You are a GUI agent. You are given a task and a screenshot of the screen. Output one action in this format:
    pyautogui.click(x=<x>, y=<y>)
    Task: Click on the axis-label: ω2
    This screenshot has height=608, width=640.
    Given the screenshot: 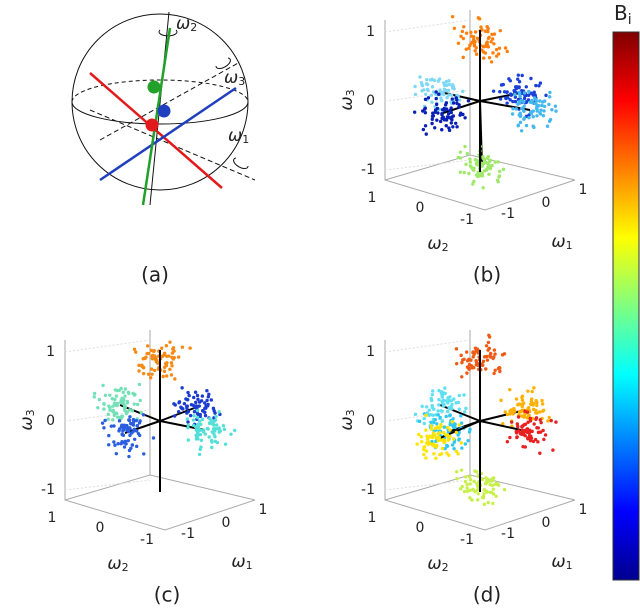 What is the action you would take?
    pyautogui.click(x=437, y=244)
    